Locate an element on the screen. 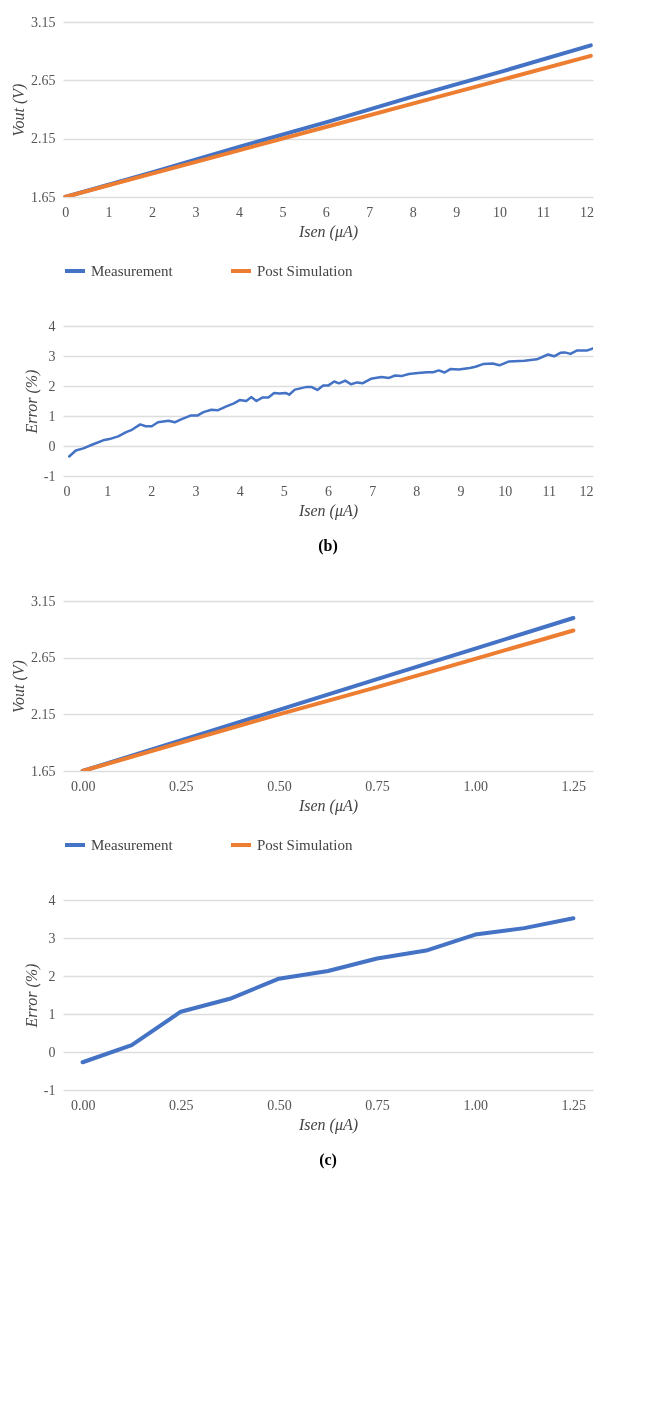 The height and width of the screenshot is (1408, 668). text: (b) is located at coordinates (328, 546).